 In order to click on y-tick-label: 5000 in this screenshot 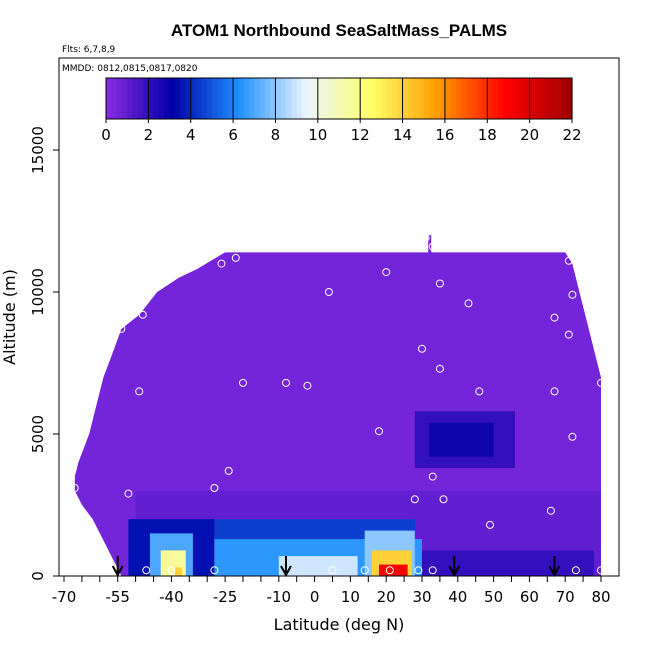, I will do `click(38, 434)`.